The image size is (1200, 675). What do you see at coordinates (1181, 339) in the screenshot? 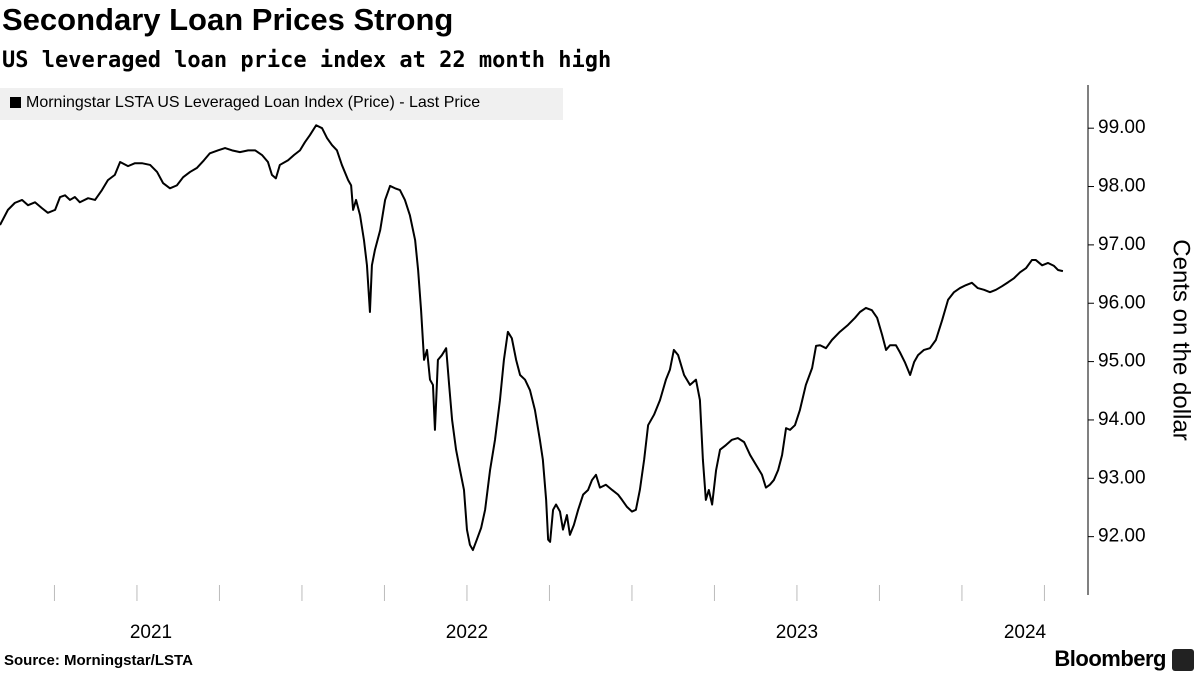
I see `y-axis-label: Cents on the dollar` at bounding box center [1181, 339].